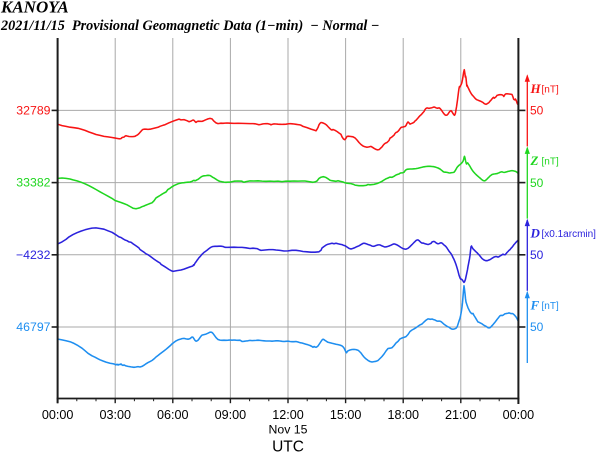 The width and height of the screenshot is (600, 464). Describe the element at coordinates (346, 415) in the screenshot. I see `svg-text: 15:00` at that location.